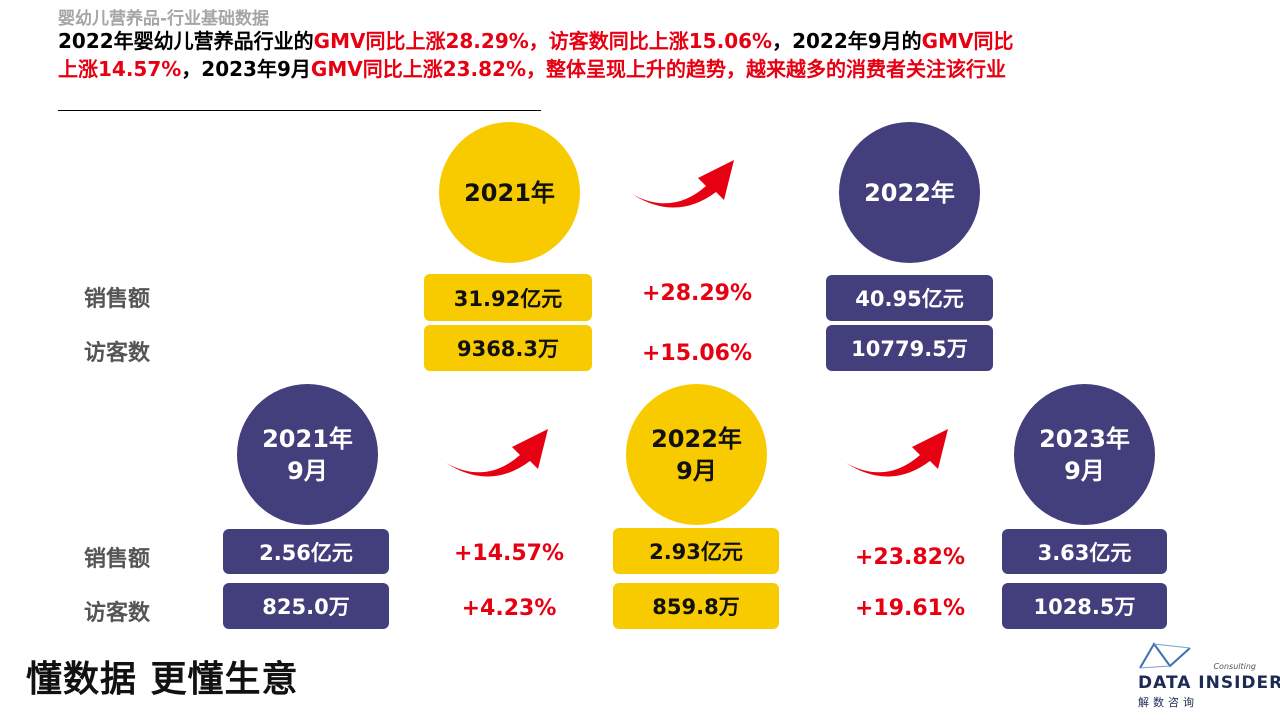 Image resolution: width=1280 pixels, height=720 pixels. What do you see at coordinates (847, 41) in the screenshot?
I see `headline-part-2: ，2022年9月的` at bounding box center [847, 41].